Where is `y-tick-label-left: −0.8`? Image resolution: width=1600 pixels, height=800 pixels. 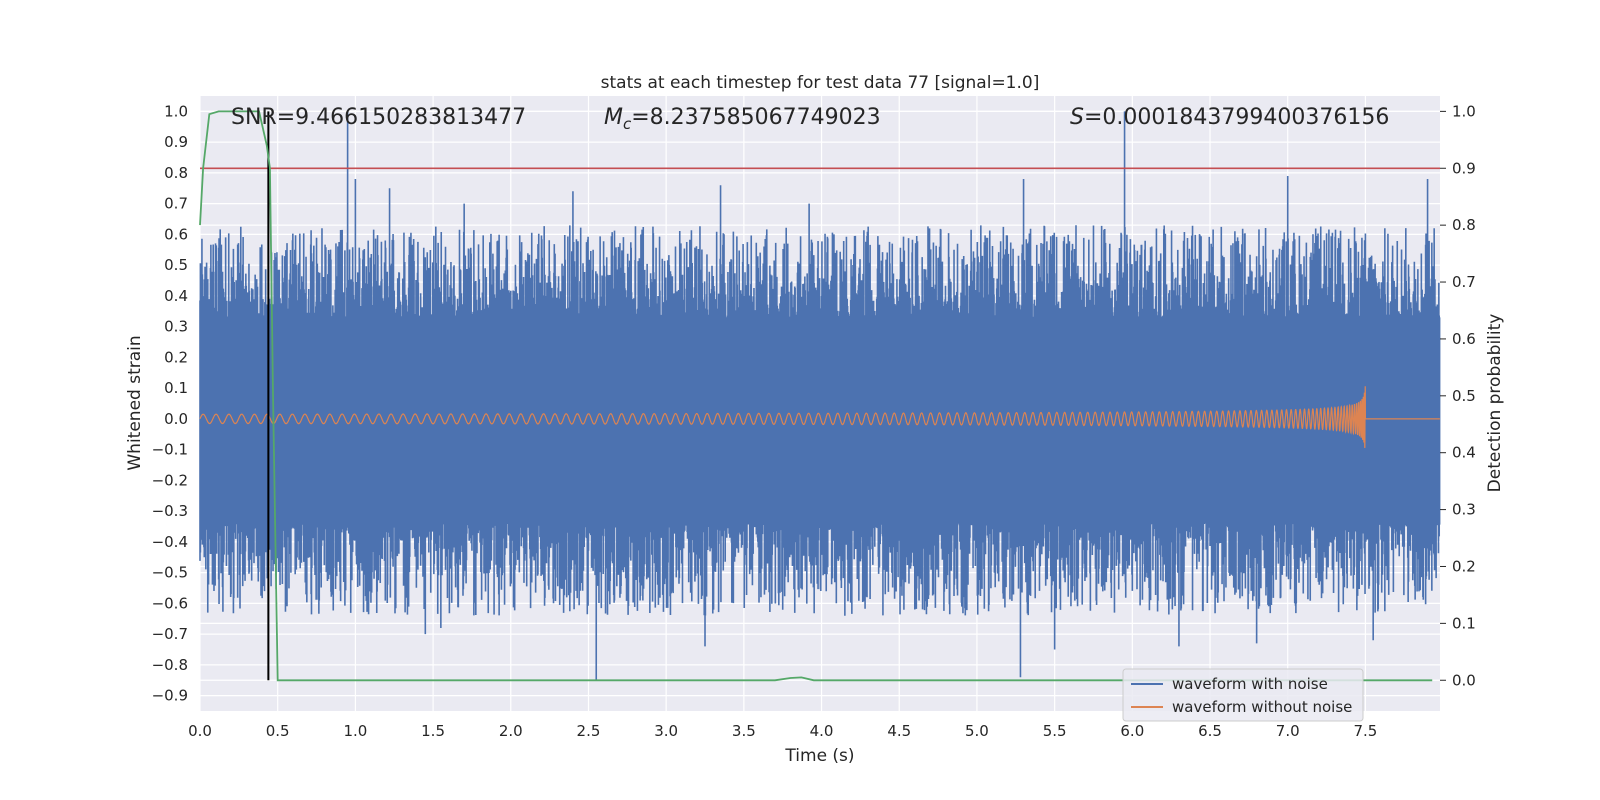 y-tick-label-left: −0.8 is located at coordinates (170, 665).